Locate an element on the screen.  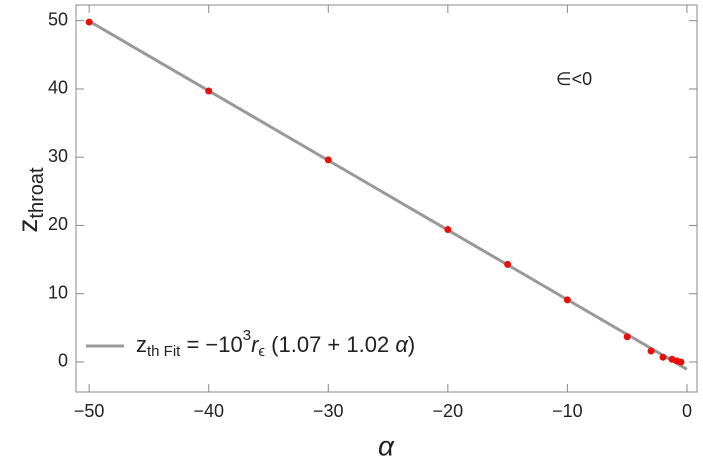
legend-part: 3 is located at coordinates (247, 335).